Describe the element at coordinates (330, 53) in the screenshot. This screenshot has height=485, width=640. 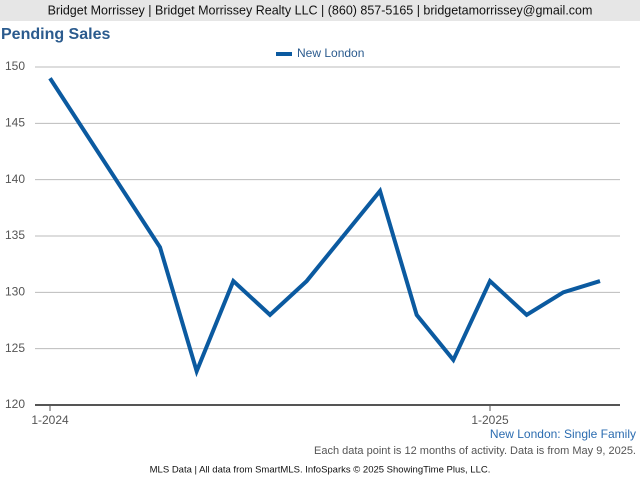
I see `legend-label: New London` at that location.